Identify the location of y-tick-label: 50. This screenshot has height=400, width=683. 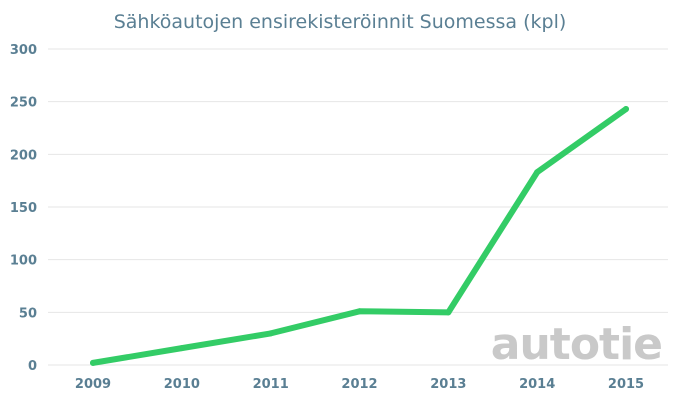
(28, 313).